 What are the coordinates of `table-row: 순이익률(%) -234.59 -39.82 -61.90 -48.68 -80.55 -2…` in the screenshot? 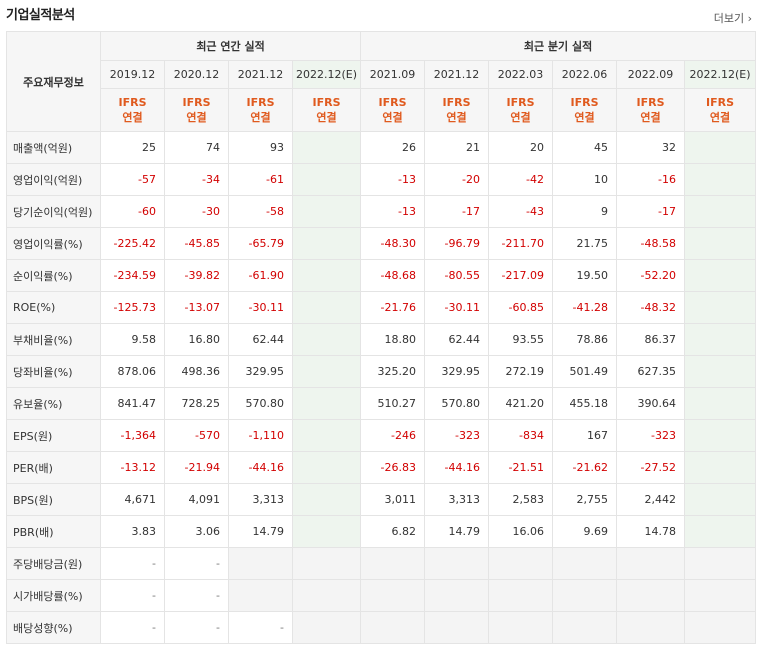 It's located at (381, 275).